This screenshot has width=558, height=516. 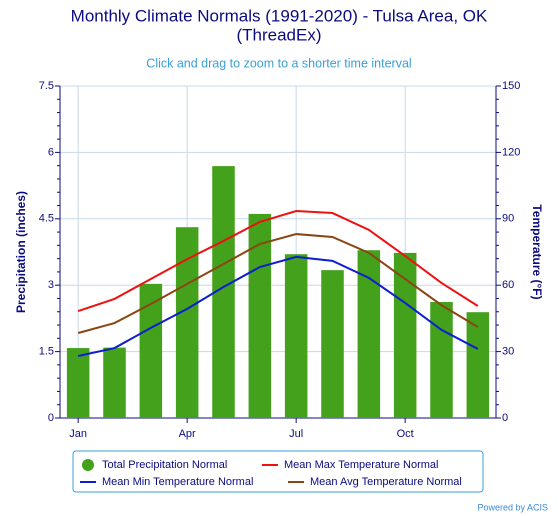 I want to click on x-tick-label: Jul, so click(x=296, y=434).